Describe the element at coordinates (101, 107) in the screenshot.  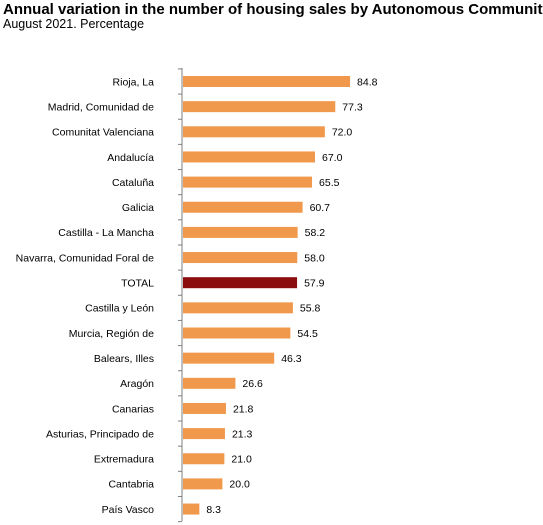
I see `category-label: Madrid, Comunidad de` at that location.